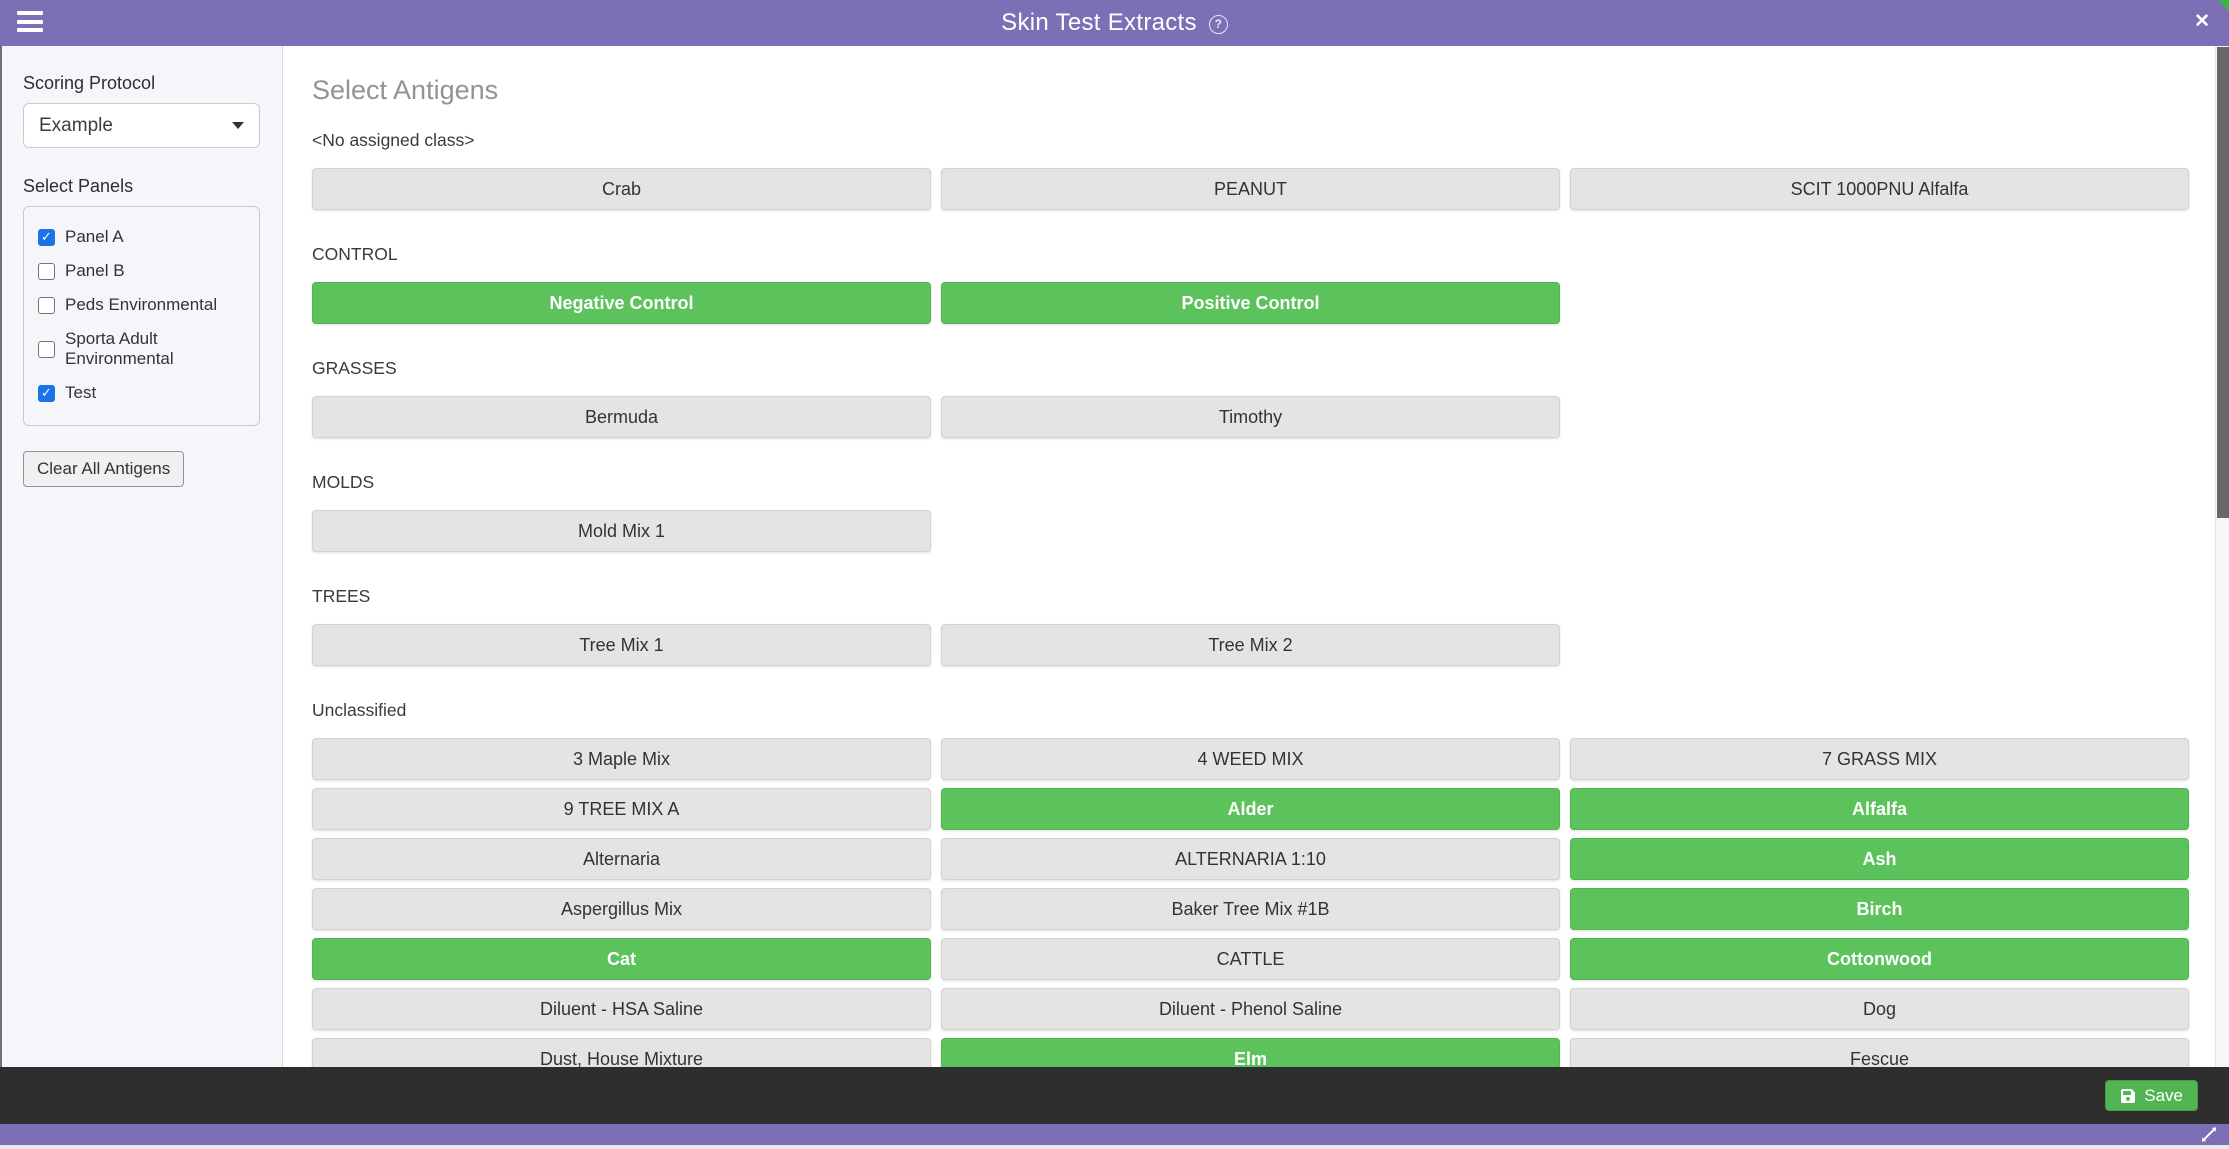 The image size is (2229, 1149). Describe the element at coordinates (1250, 959) in the screenshot. I see `antigen-button: CATTLE` at that location.